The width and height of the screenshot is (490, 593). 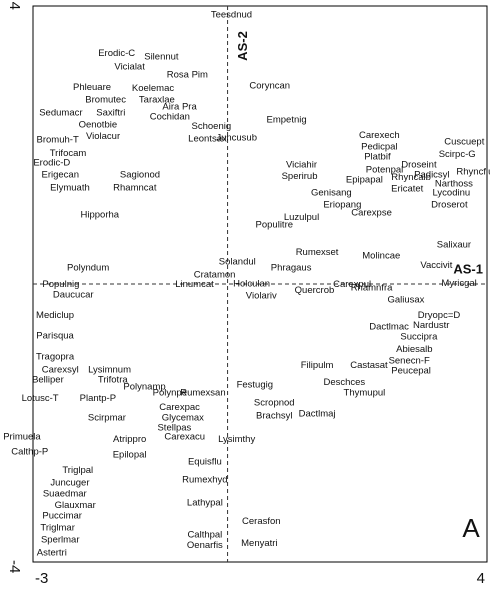 What do you see at coordinates (439, 315) in the screenshot?
I see `species-label: Dryopc=D` at bounding box center [439, 315].